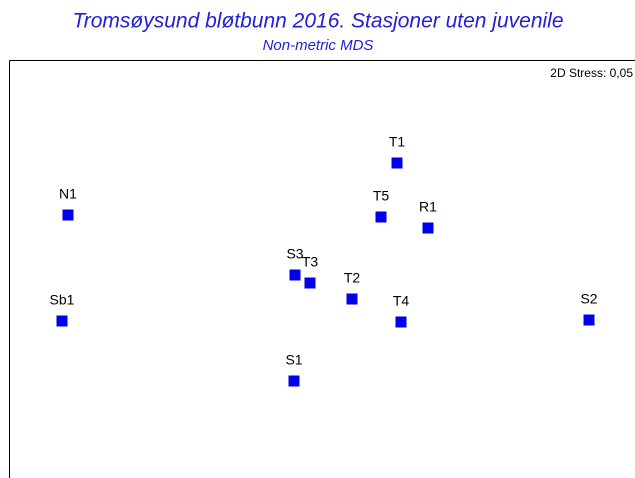 Image resolution: width=635 pixels, height=478 pixels. I want to click on point-label: S3, so click(294, 254).